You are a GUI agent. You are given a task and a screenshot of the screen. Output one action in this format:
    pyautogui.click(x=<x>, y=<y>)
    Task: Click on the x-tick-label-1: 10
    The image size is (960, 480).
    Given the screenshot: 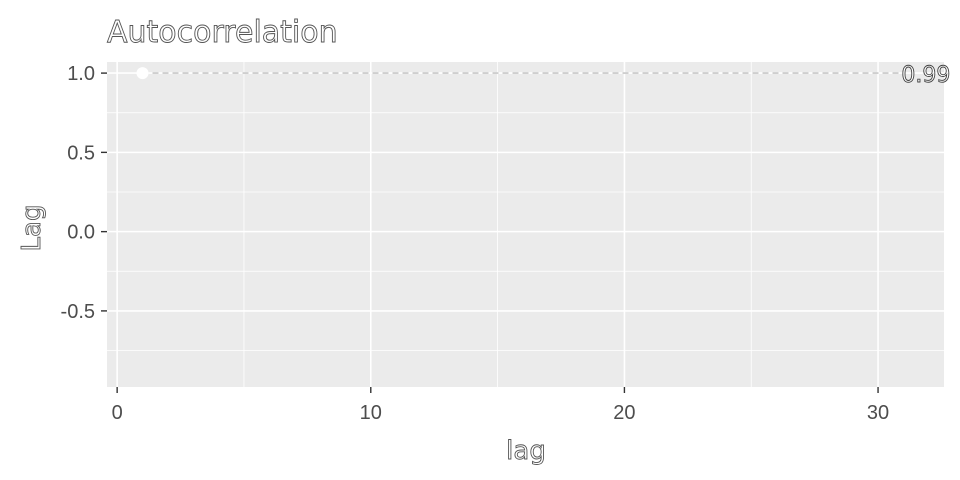 What is the action you would take?
    pyautogui.click(x=371, y=413)
    